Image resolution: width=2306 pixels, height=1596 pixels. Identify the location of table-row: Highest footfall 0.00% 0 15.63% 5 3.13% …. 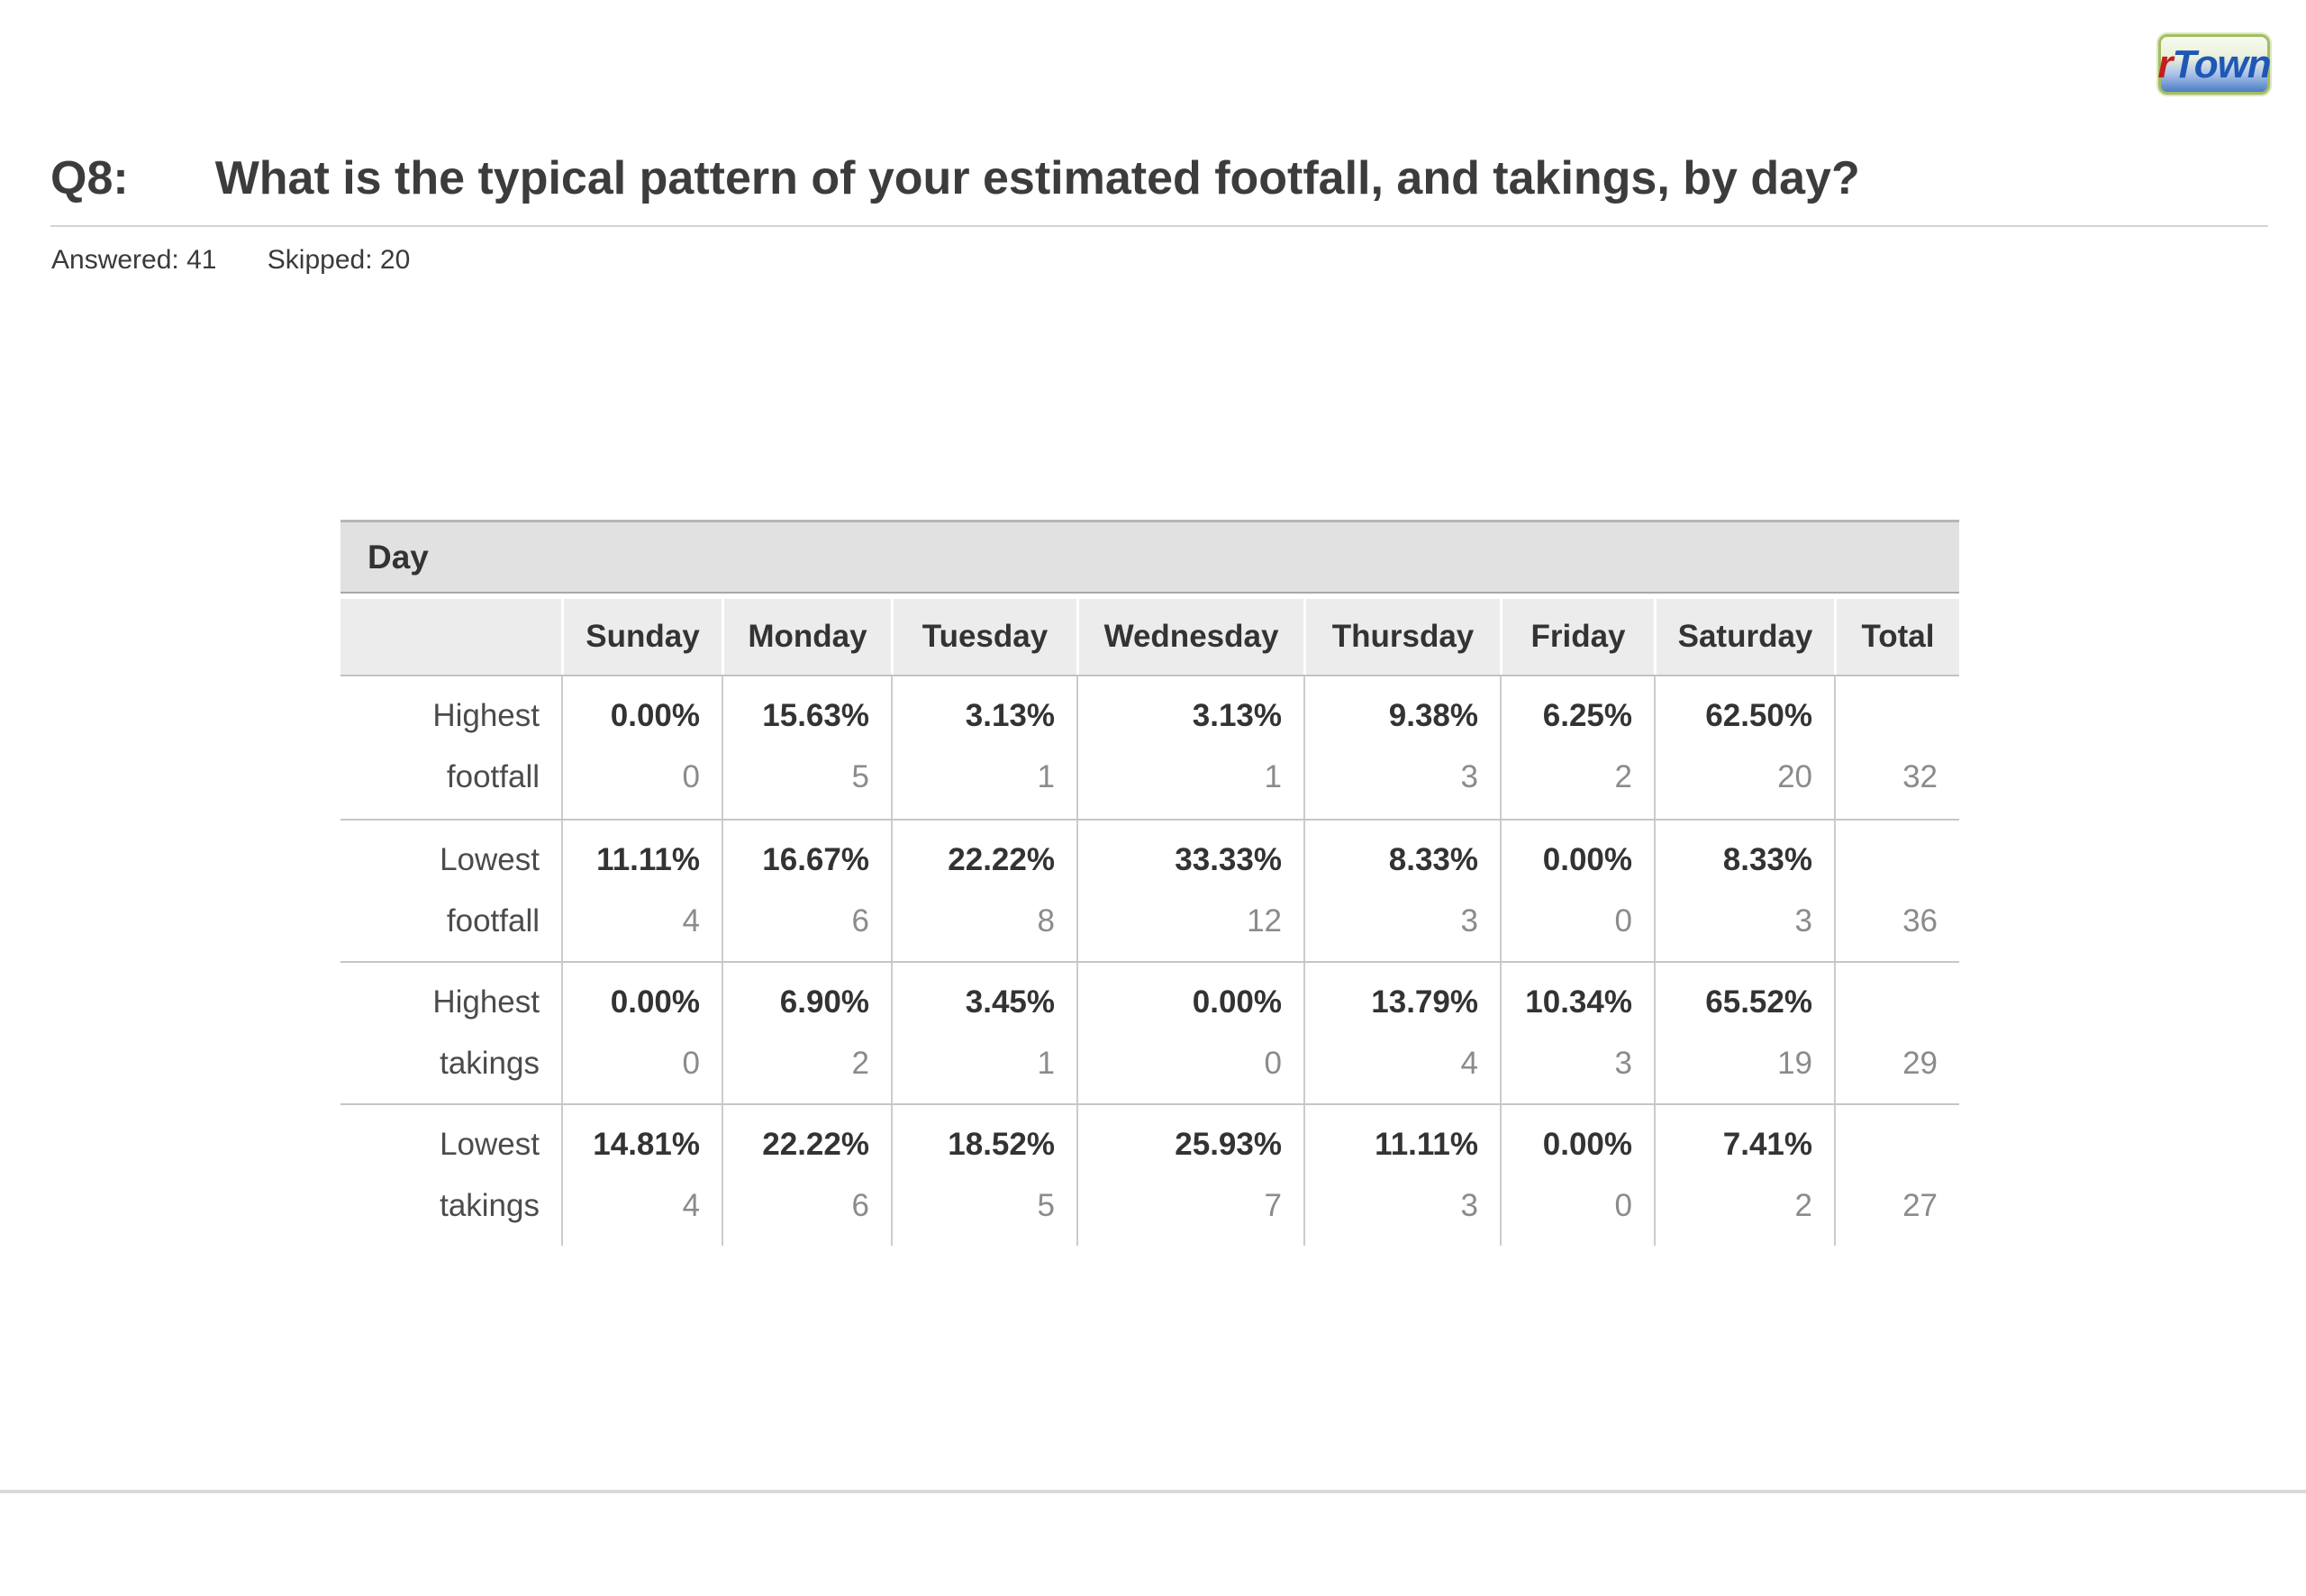
(1149, 747).